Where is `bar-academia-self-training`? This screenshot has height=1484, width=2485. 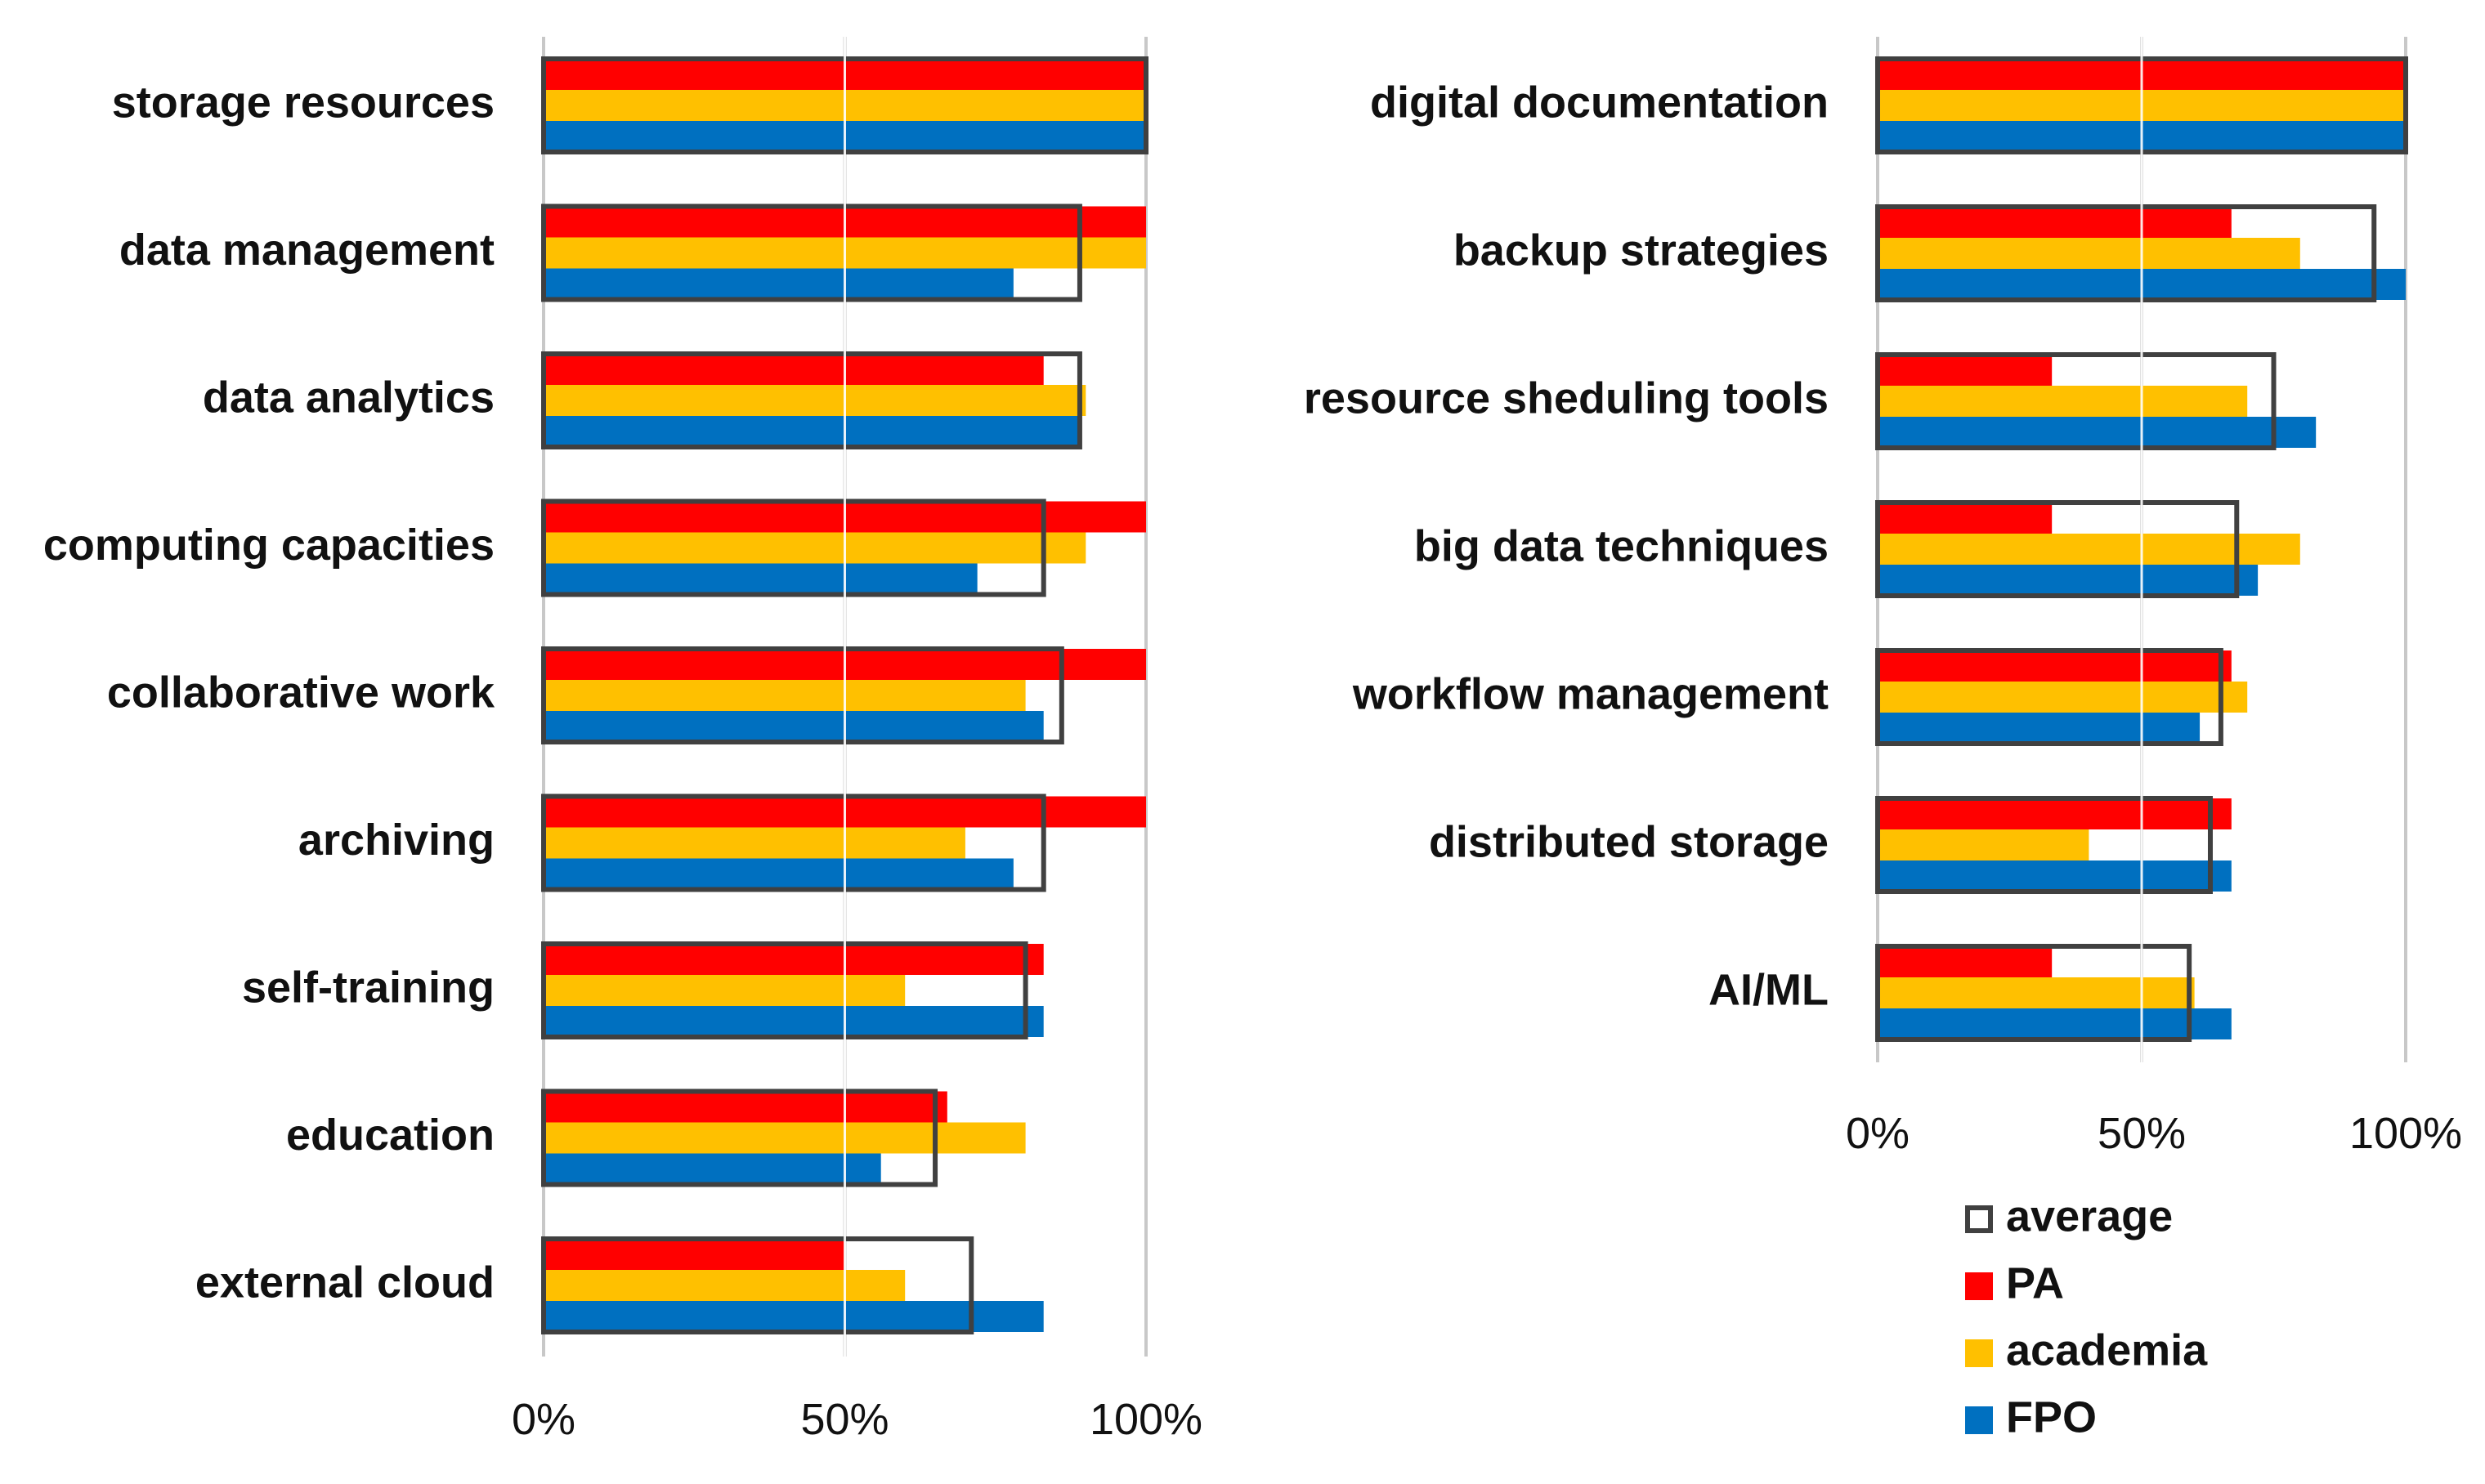
bar-academia-self-training is located at coordinates (725, 990).